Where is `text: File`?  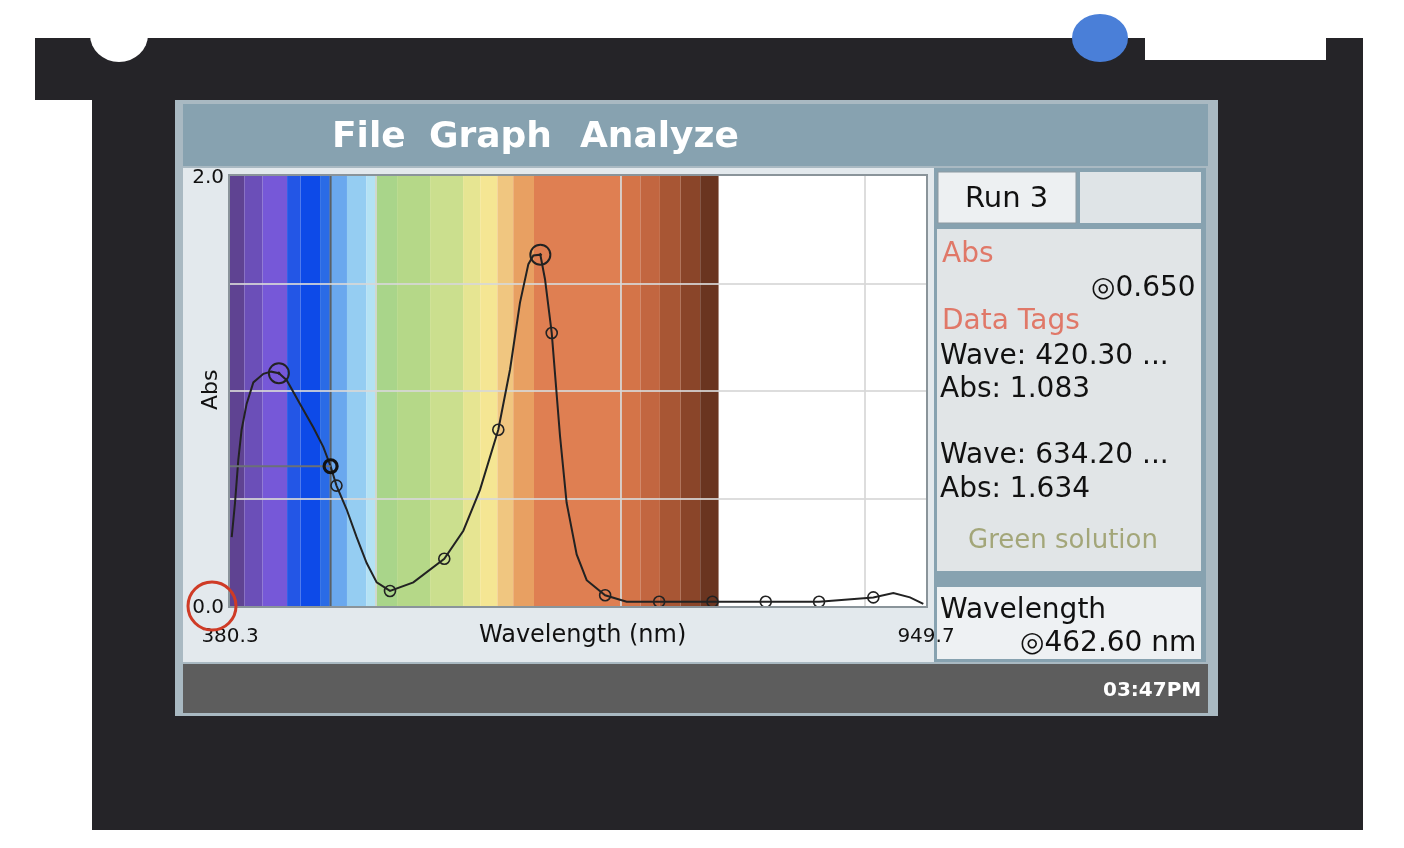 text: File is located at coordinates (369, 134).